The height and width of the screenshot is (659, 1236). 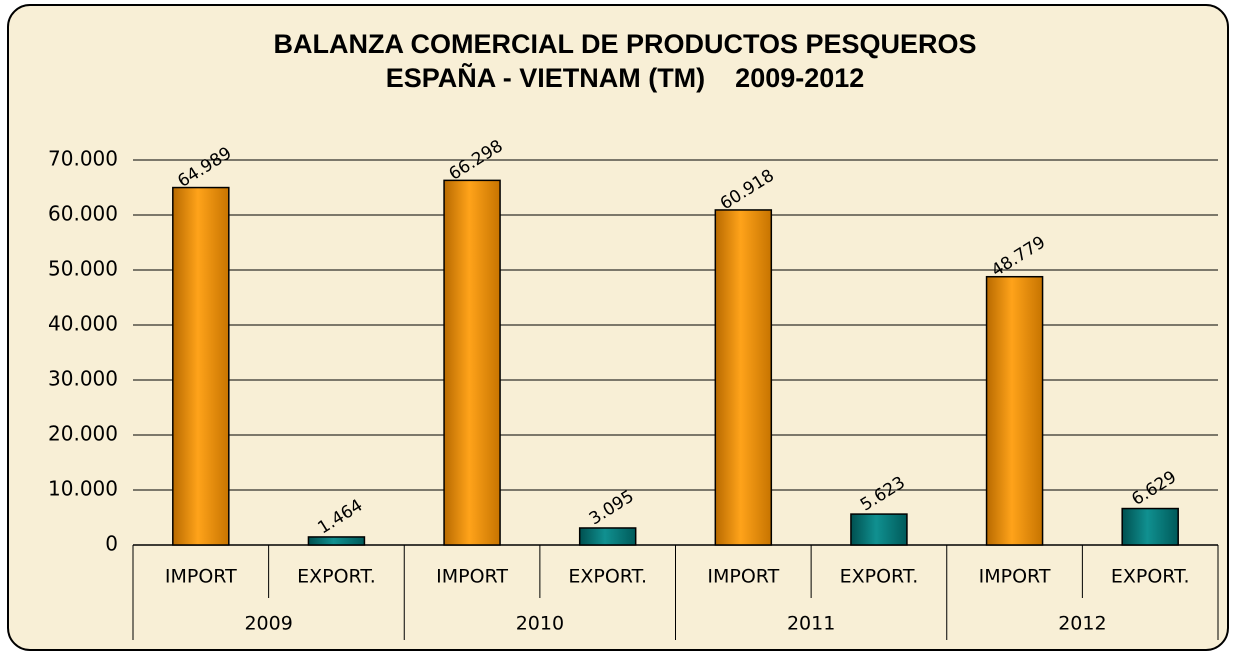 What do you see at coordinates (83, 324) in the screenshot?
I see `y-tick-label: 40.000` at bounding box center [83, 324].